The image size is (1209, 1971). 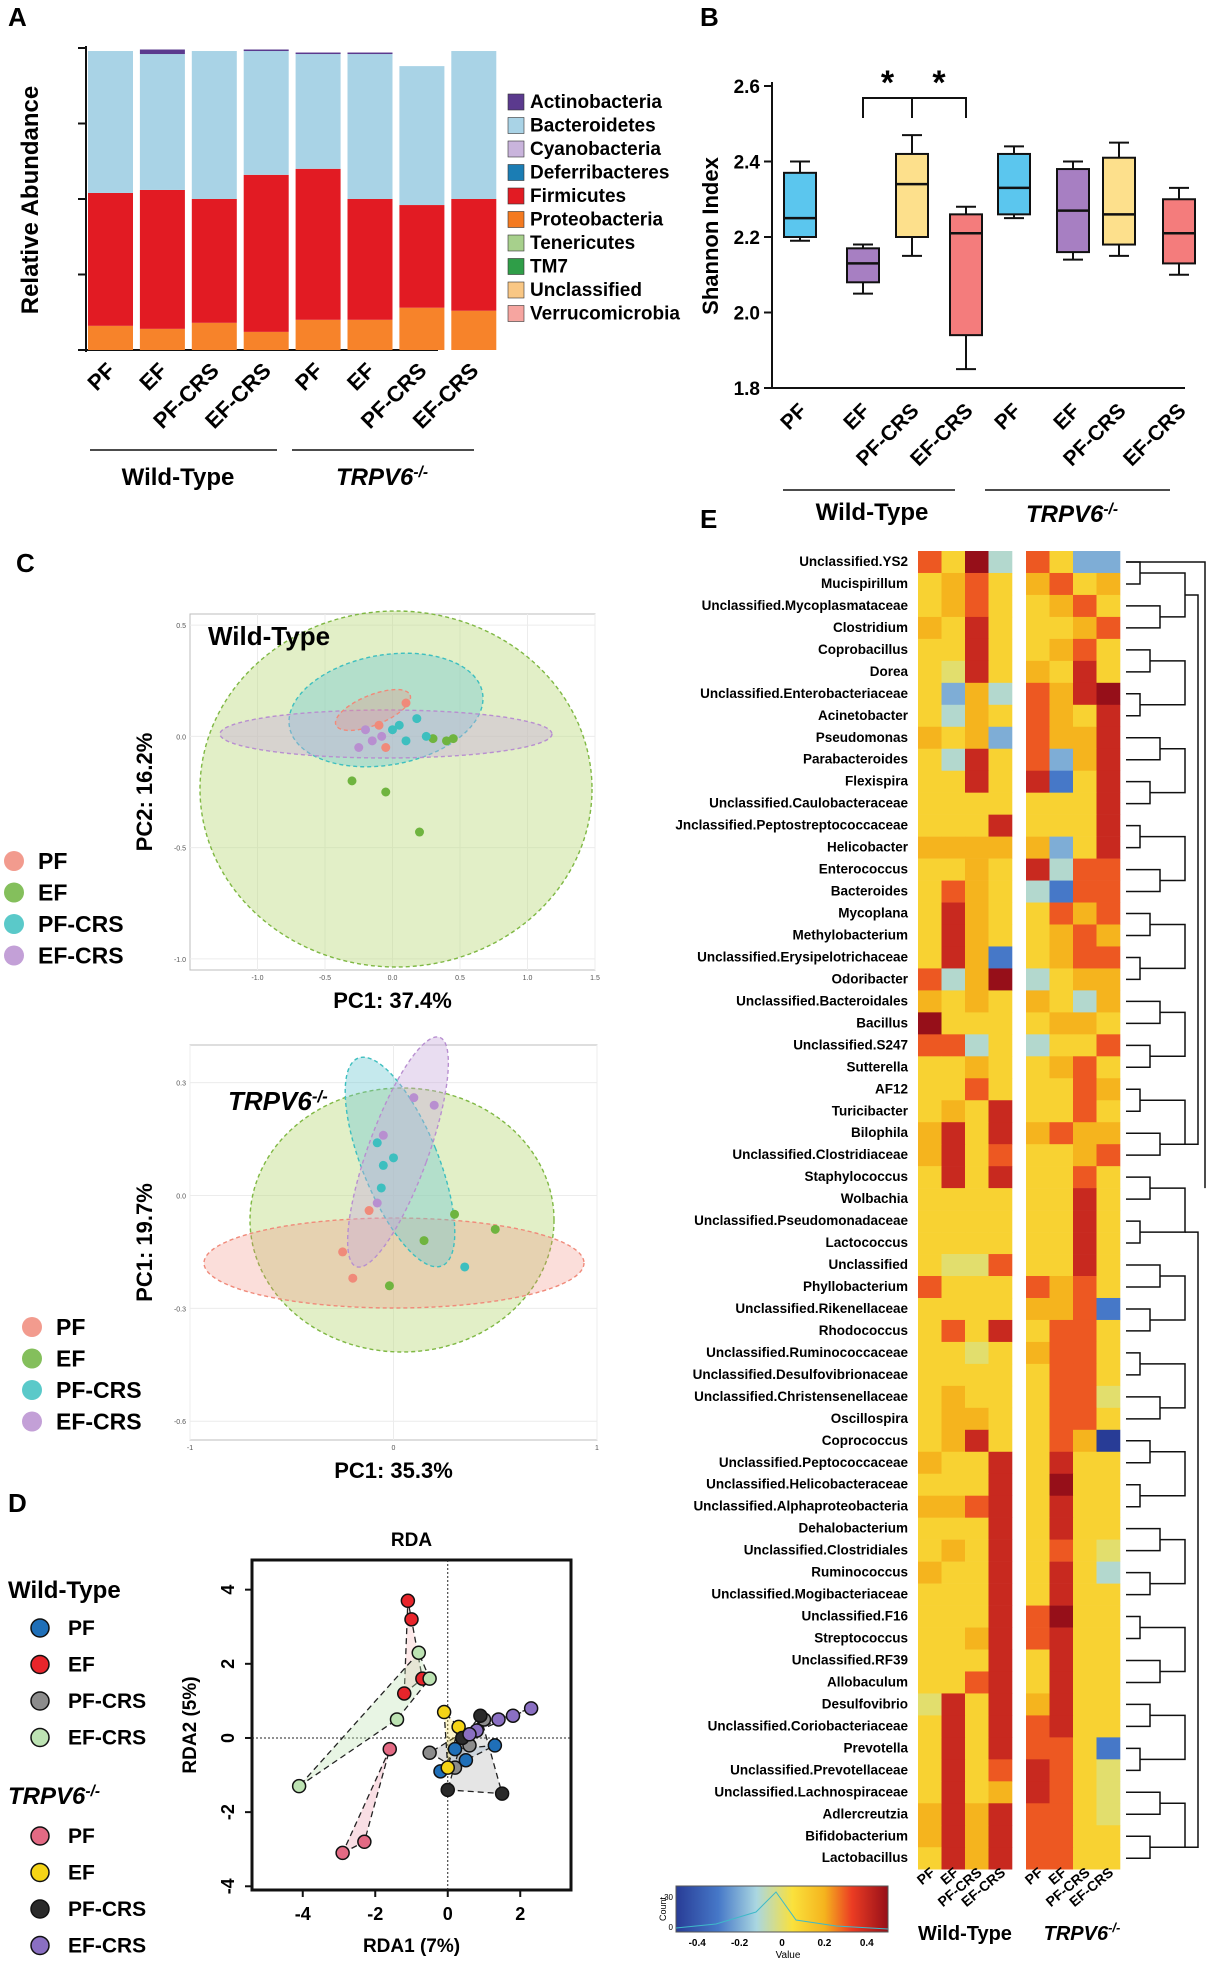 What do you see at coordinates (162, 259) in the screenshot?
I see `bar-segment-firmicutes` at bounding box center [162, 259].